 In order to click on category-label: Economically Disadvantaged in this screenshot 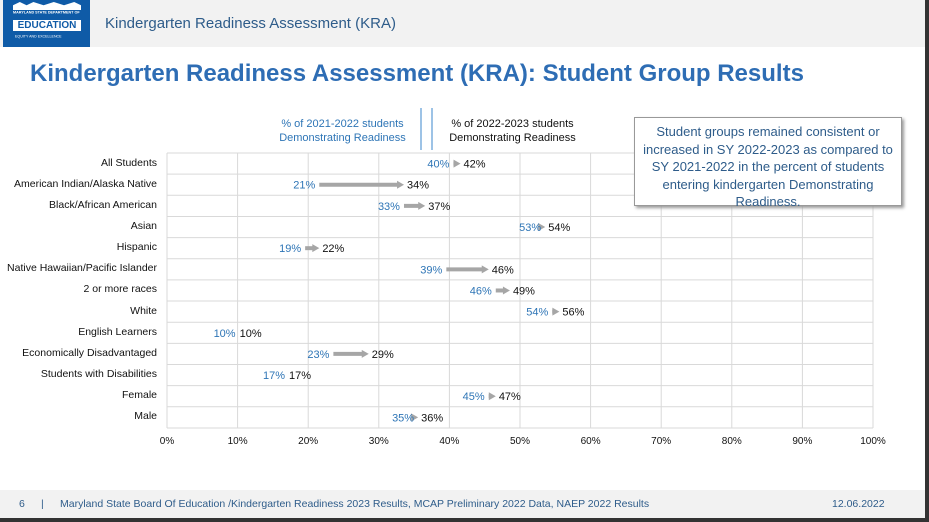, I will do `click(89, 352)`.